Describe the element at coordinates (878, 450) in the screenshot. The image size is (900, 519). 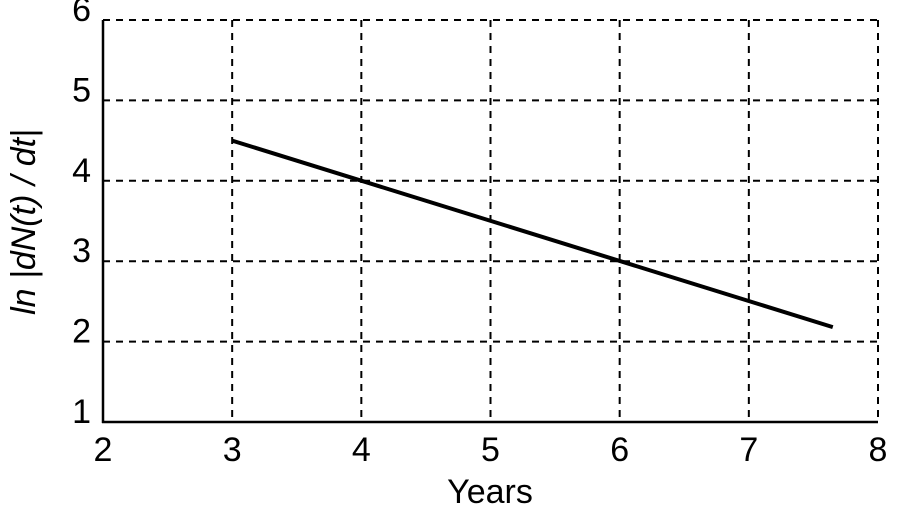
I see `x-tick-label: 8` at that location.